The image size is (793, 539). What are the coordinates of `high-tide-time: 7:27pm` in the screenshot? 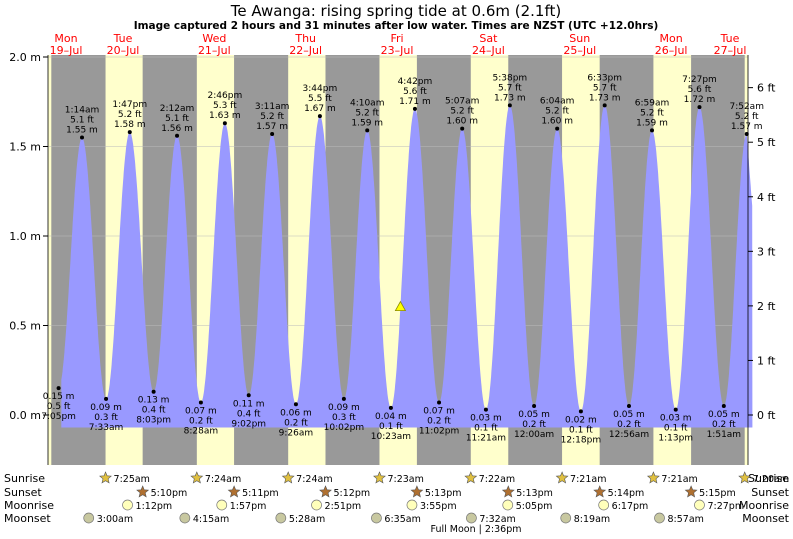 It's located at (699, 80).